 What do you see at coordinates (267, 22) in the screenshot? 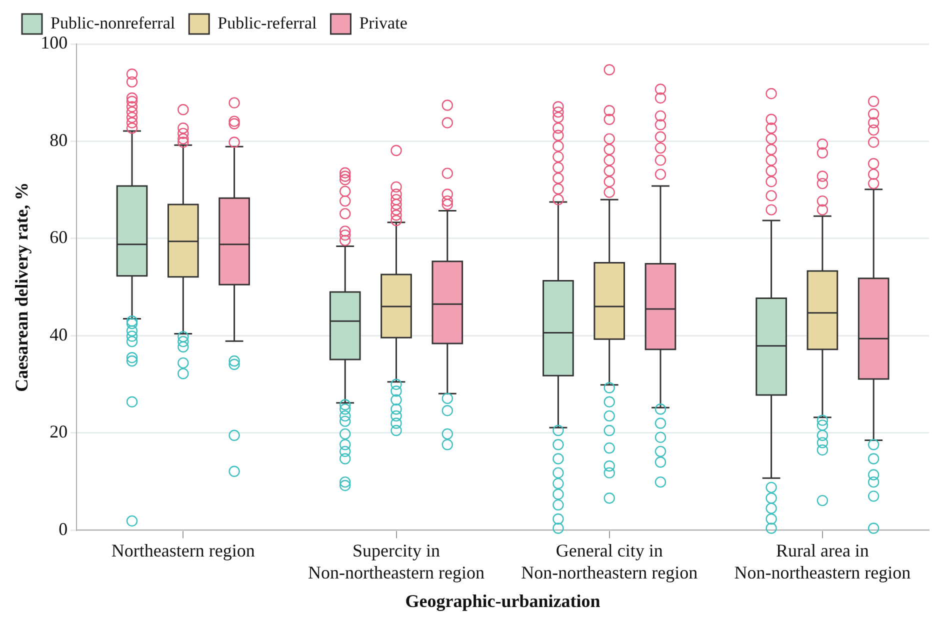
I see `legend-label: Public-referral` at bounding box center [267, 22].